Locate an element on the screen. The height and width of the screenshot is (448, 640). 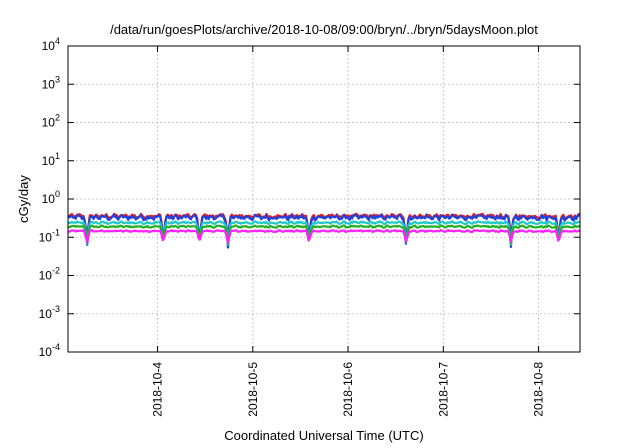
y-tick-label: 10⁴ is located at coordinates (51, 44).